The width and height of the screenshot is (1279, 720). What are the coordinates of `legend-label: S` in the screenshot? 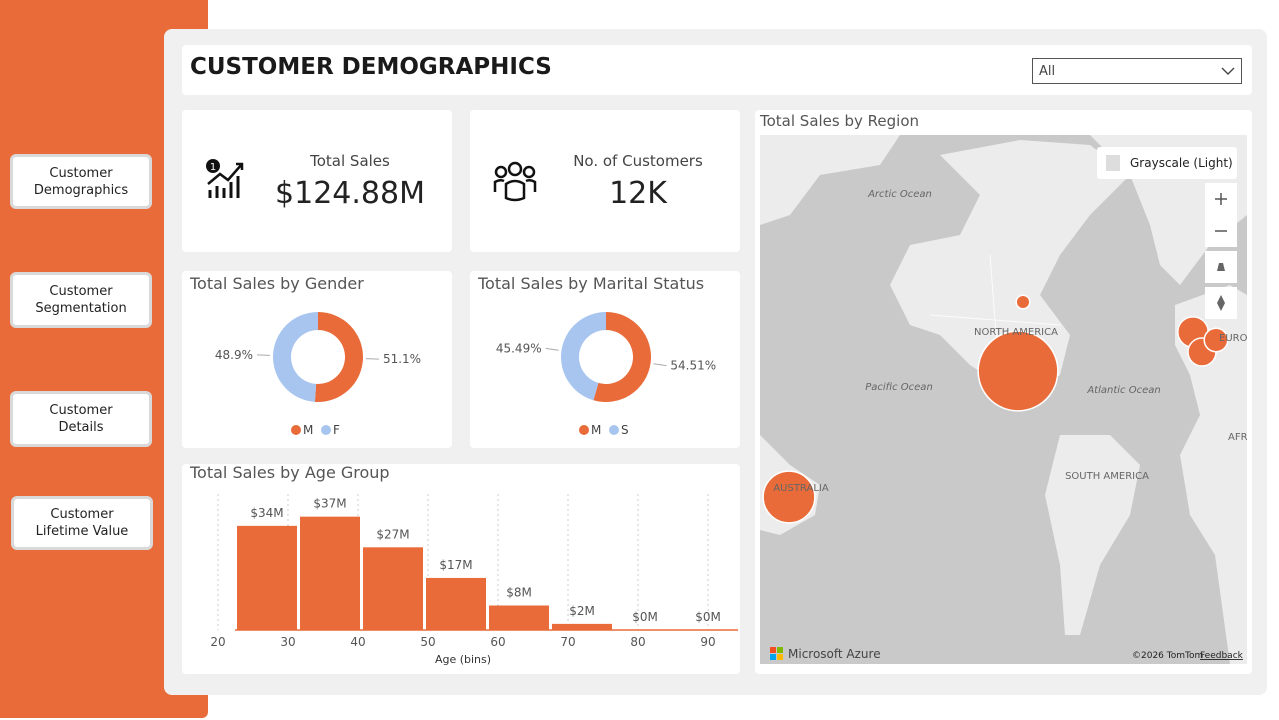 It's located at (625, 430).